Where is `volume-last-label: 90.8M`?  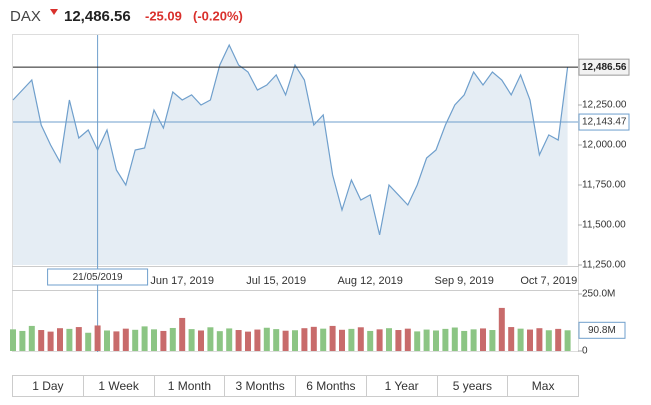 volume-last-label: 90.8M is located at coordinates (602, 330).